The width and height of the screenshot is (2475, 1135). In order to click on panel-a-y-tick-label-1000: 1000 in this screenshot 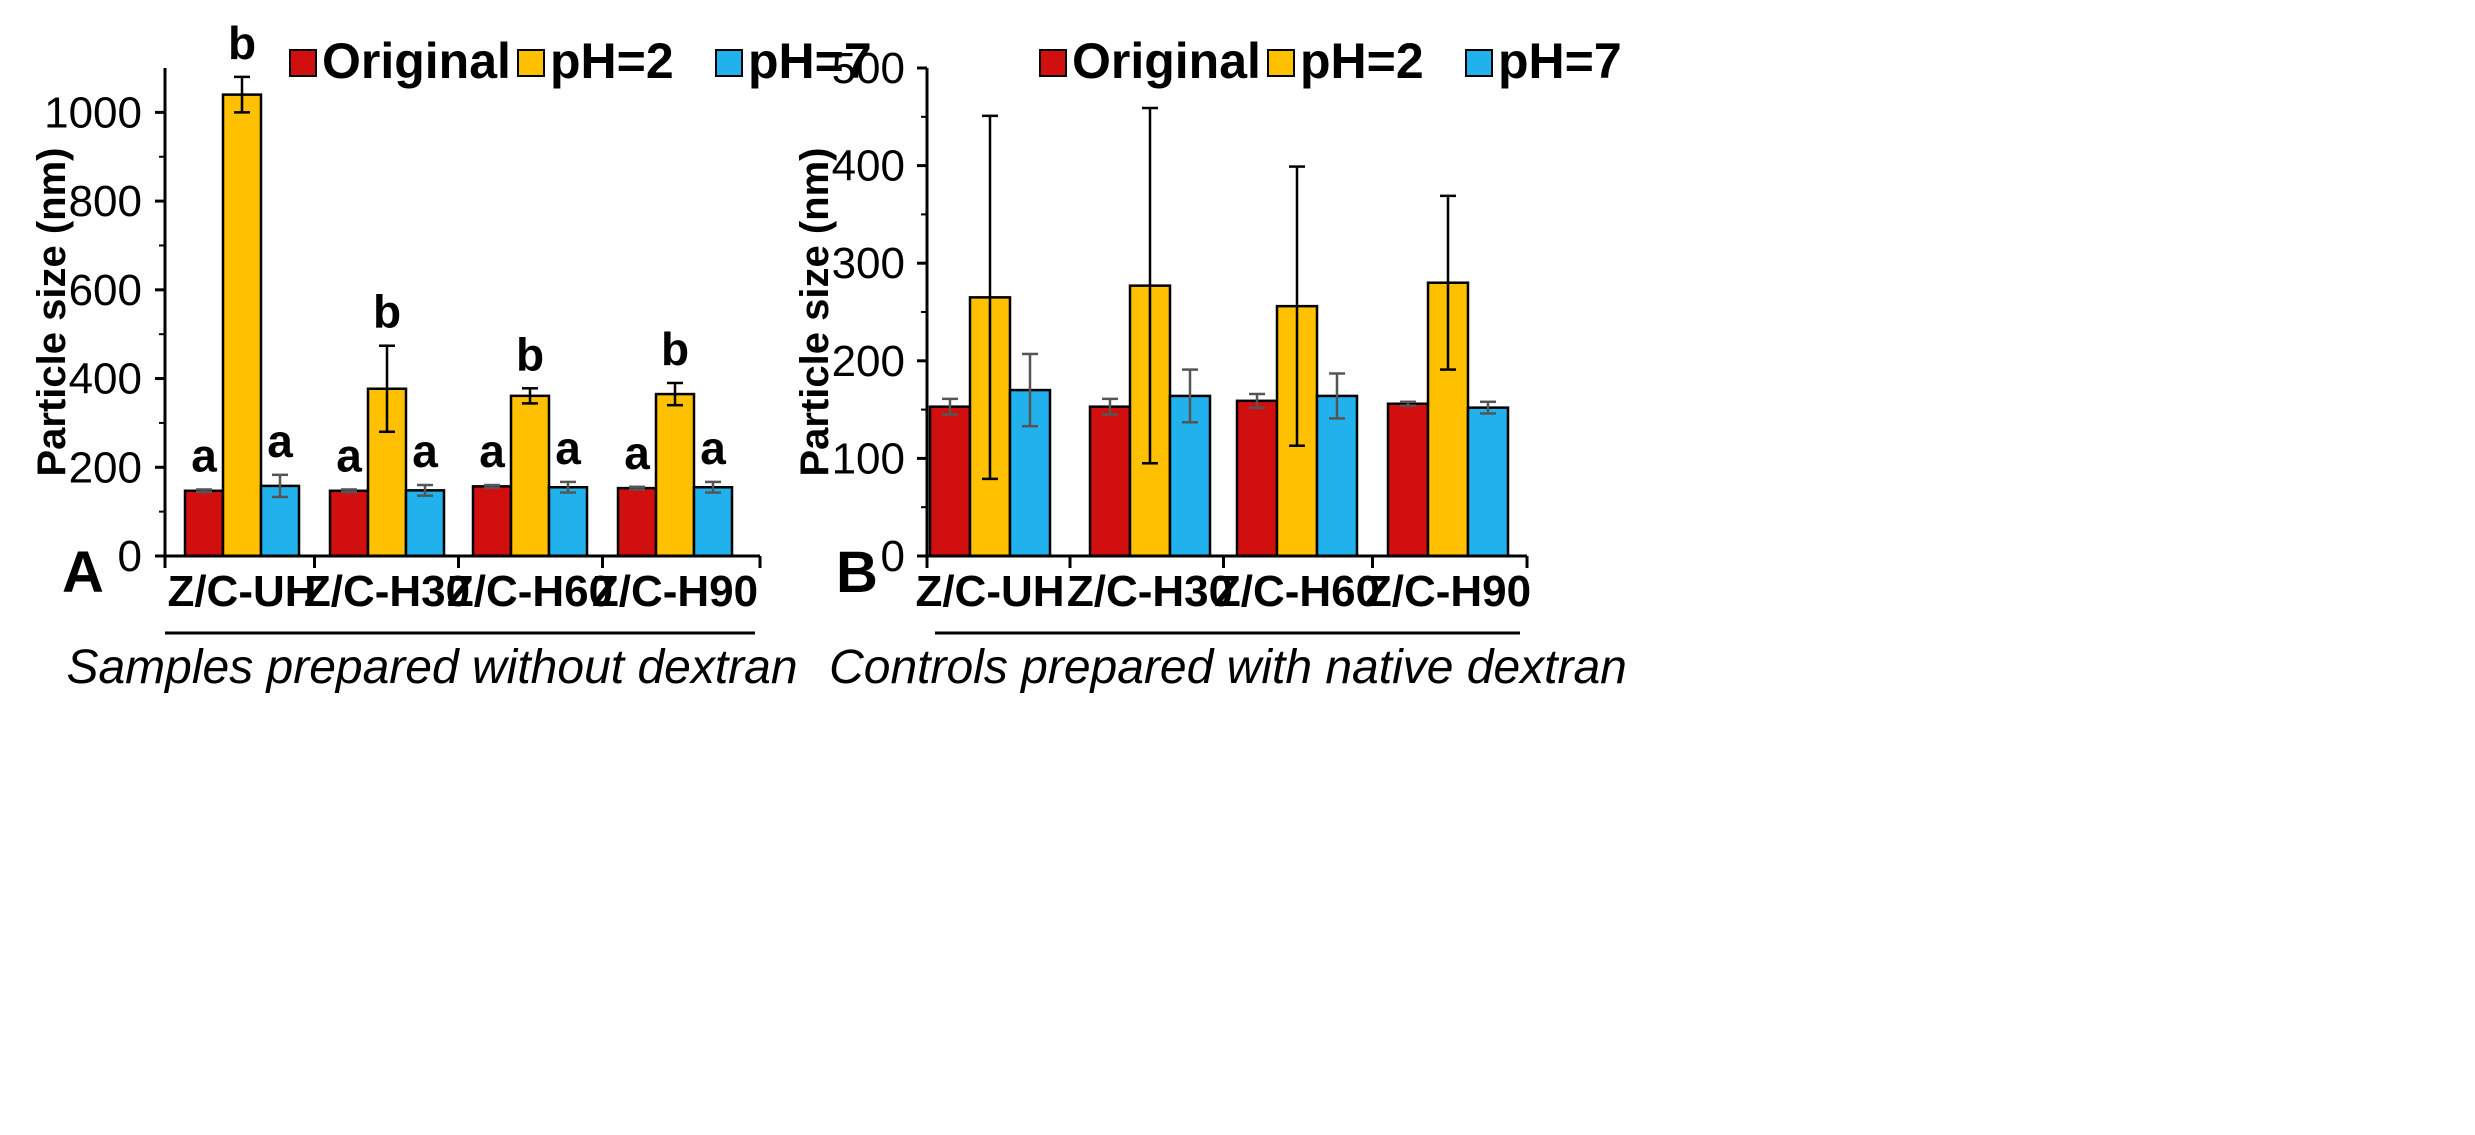, I will do `click(93, 112)`.